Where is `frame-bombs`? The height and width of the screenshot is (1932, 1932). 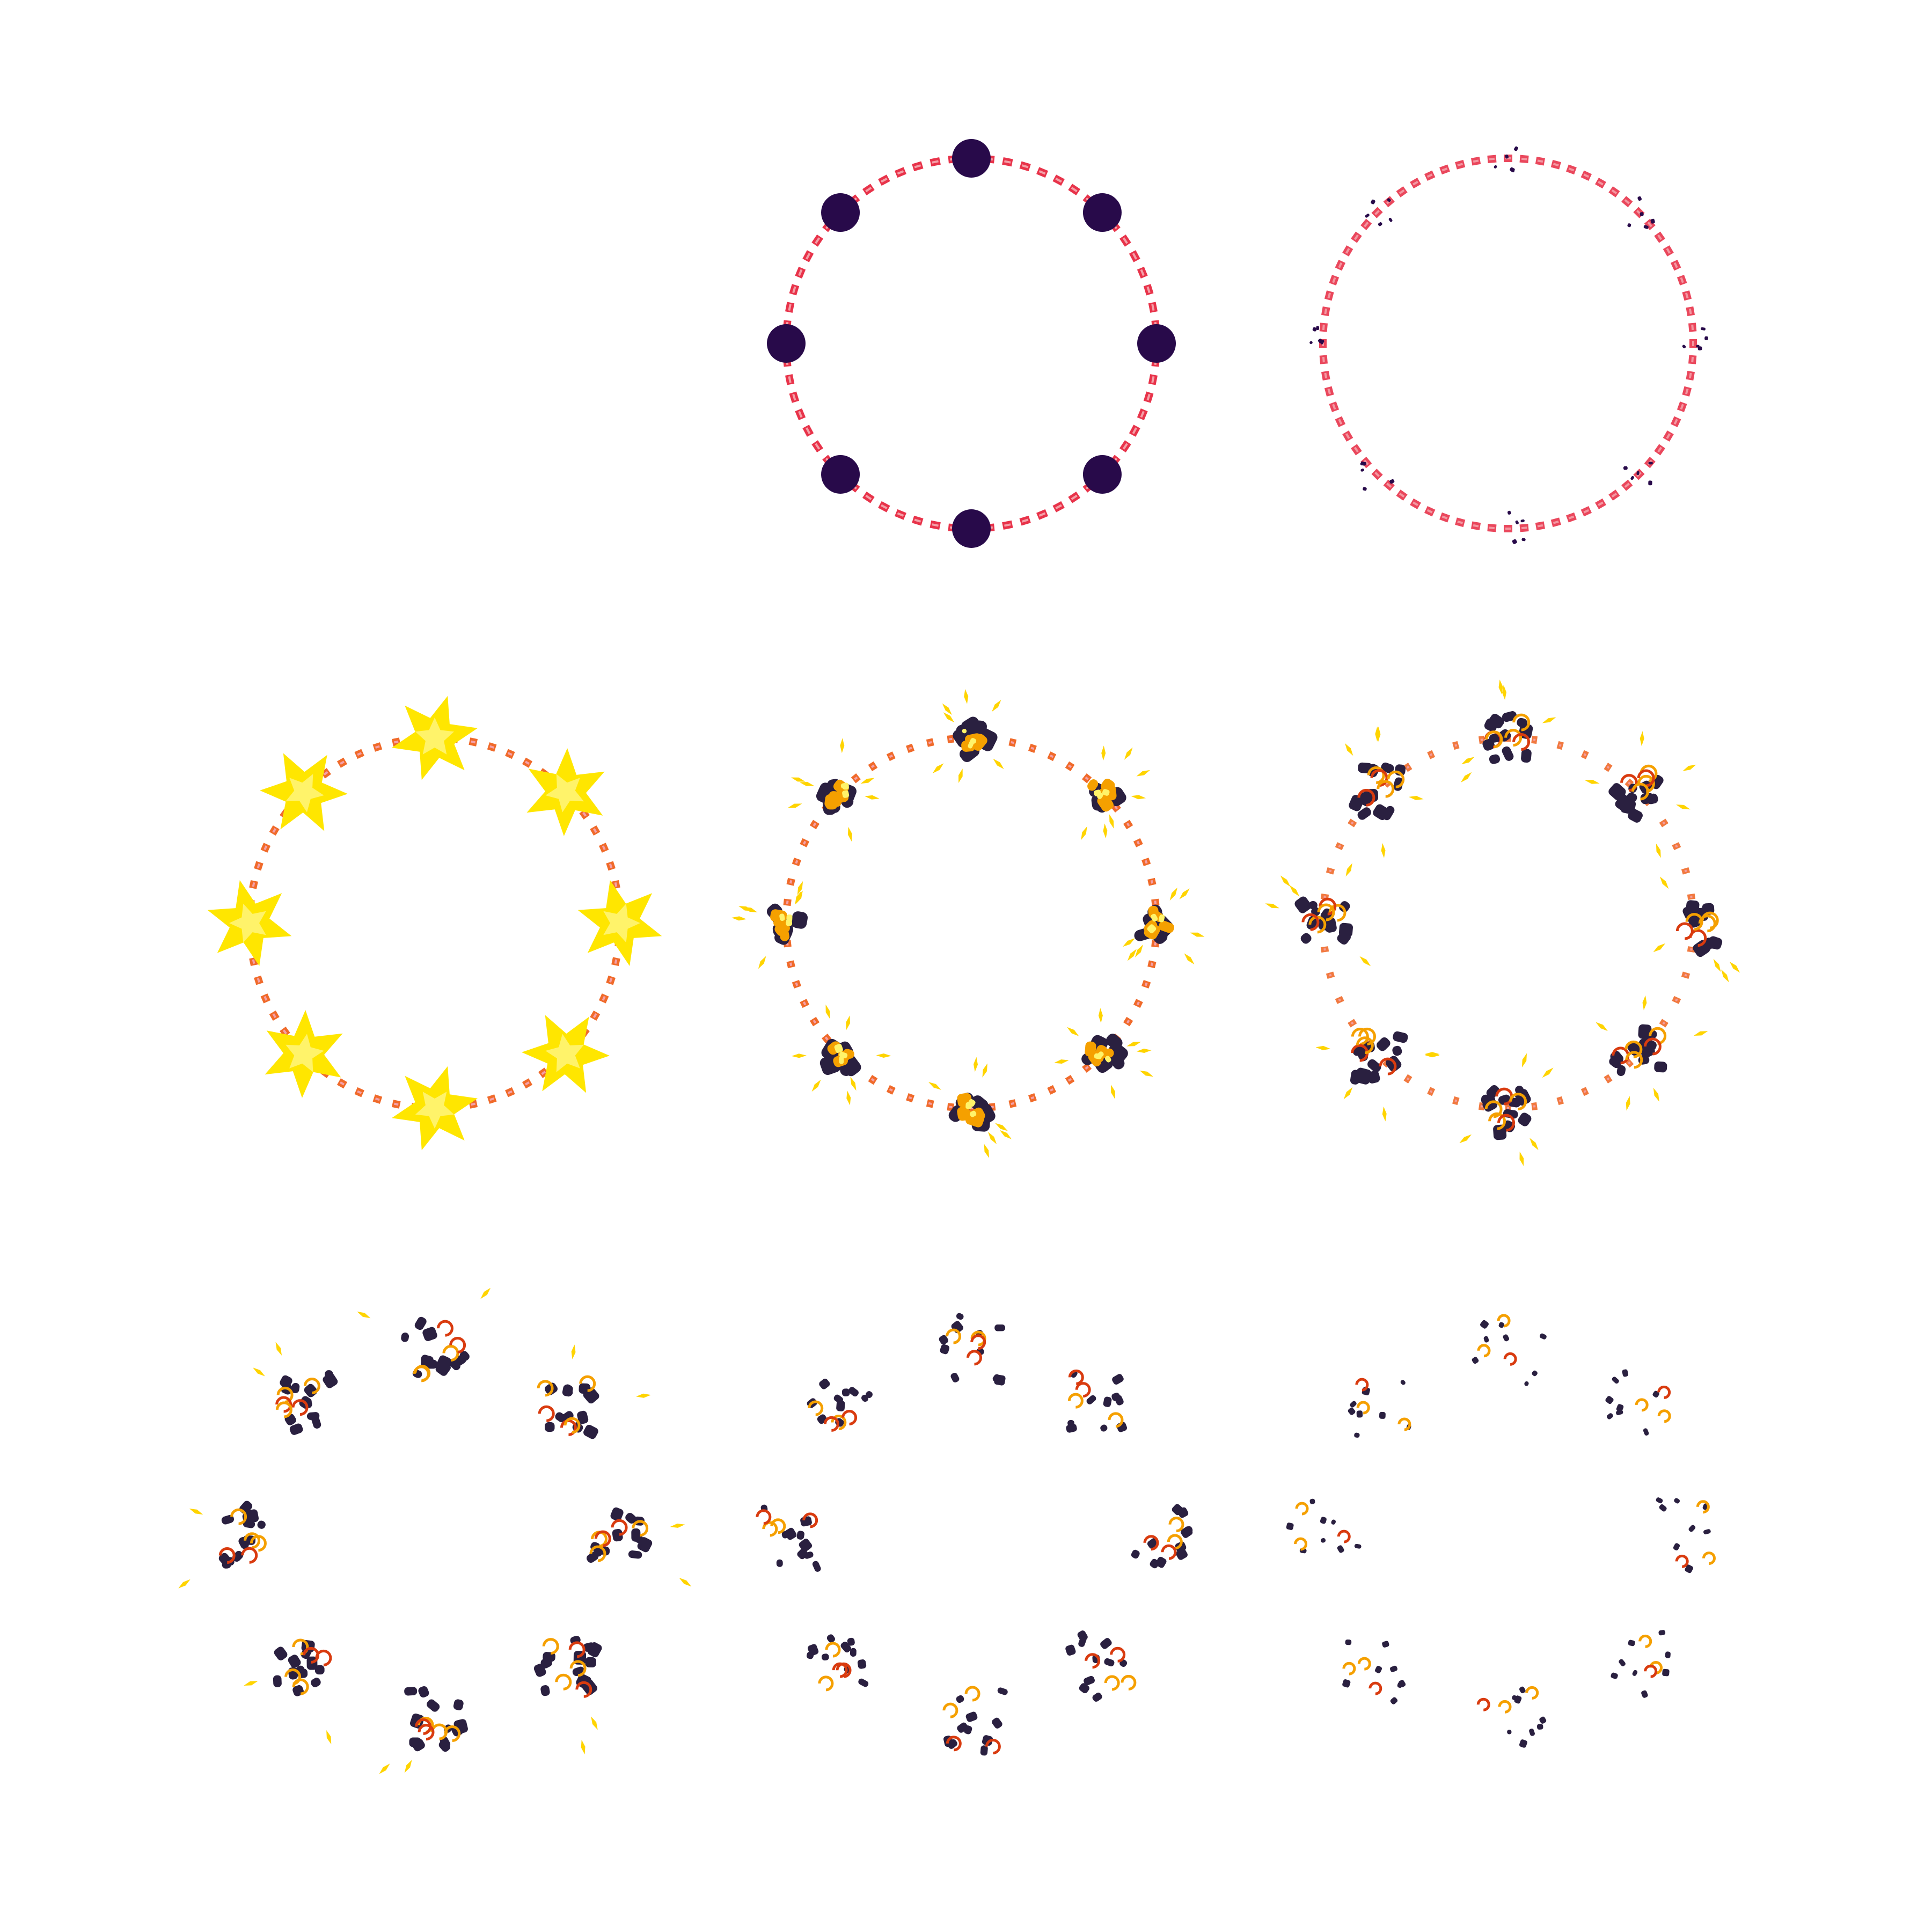 frame-bombs is located at coordinates (971, 343).